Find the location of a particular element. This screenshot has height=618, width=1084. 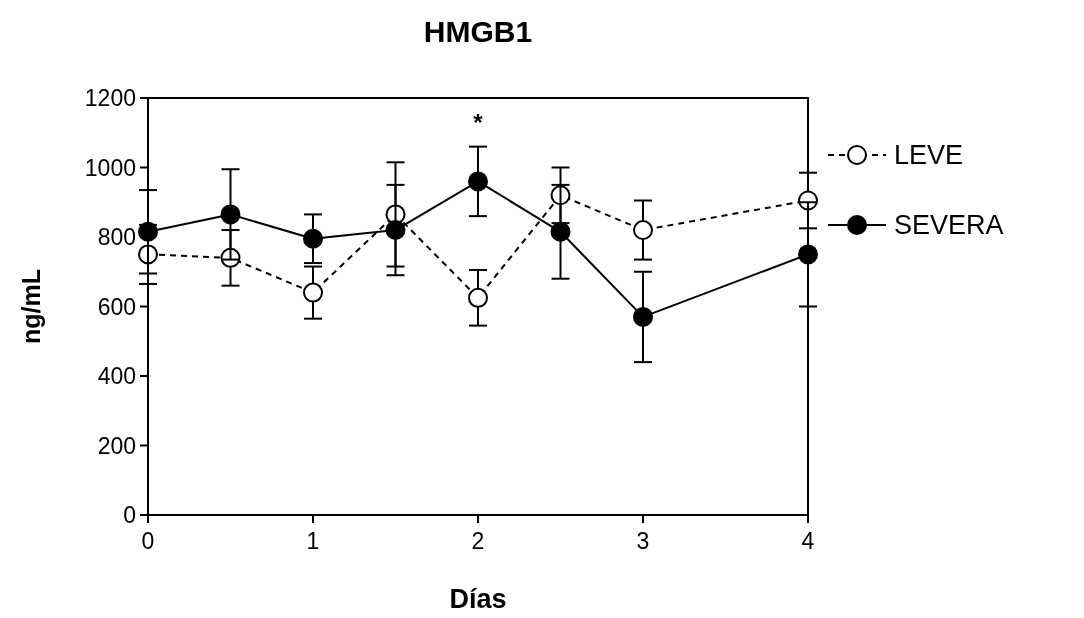

x-tick-label: 4 is located at coordinates (808, 541).